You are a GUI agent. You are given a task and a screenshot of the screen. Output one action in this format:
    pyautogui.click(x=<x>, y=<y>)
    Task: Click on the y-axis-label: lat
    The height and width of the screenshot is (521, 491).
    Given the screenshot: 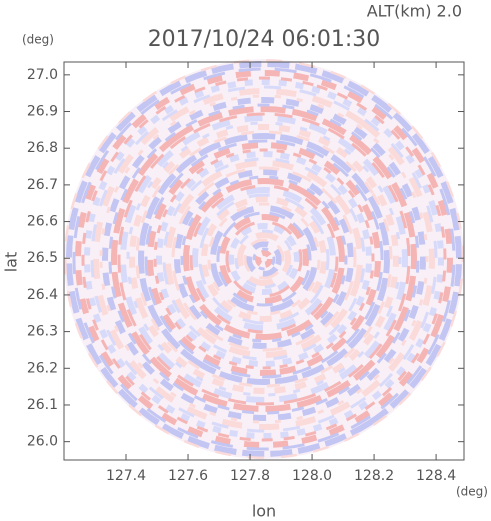 What is the action you would take?
    pyautogui.click(x=11, y=262)
    